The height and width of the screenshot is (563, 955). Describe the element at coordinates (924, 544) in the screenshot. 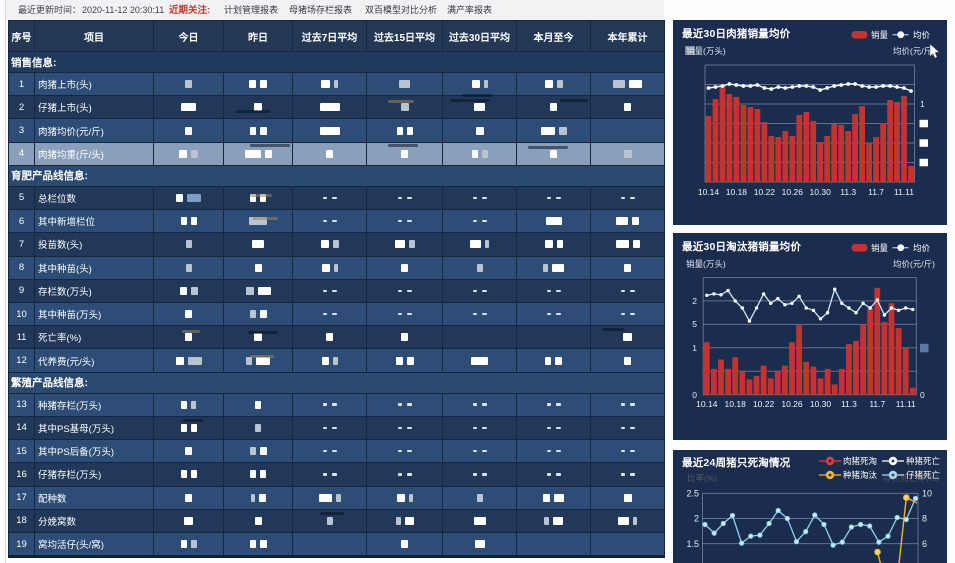

I see `svg-text: 6` at that location.